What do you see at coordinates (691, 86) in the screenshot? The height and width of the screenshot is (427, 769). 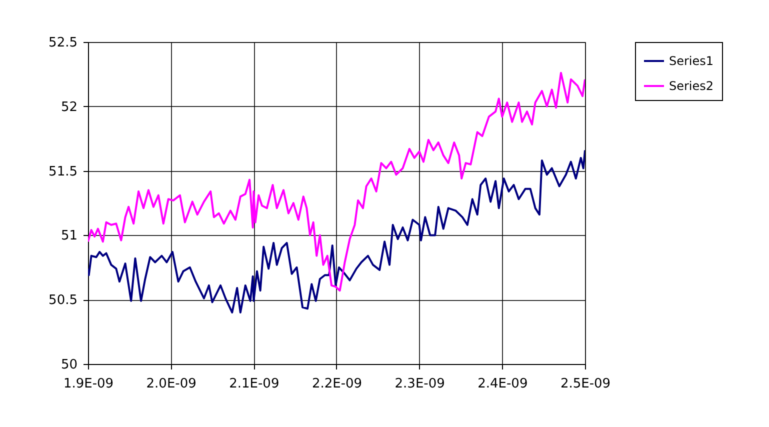 I see `legend-label: Series2` at bounding box center [691, 86].